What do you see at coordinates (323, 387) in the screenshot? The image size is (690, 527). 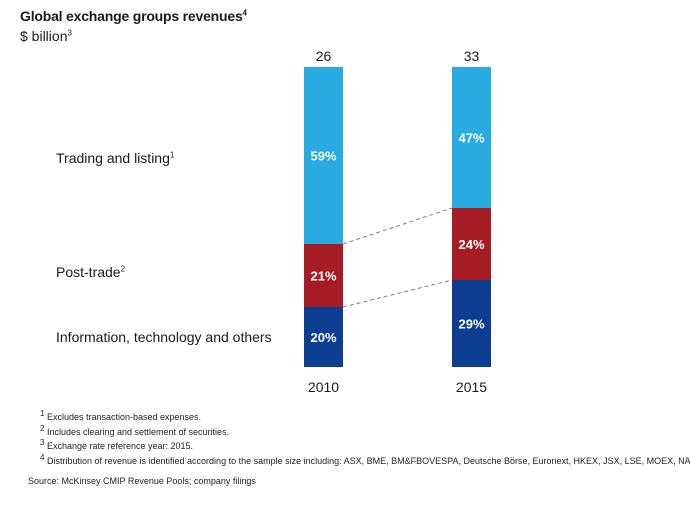 I see `x-axis-tick-label: 2010` at bounding box center [323, 387].